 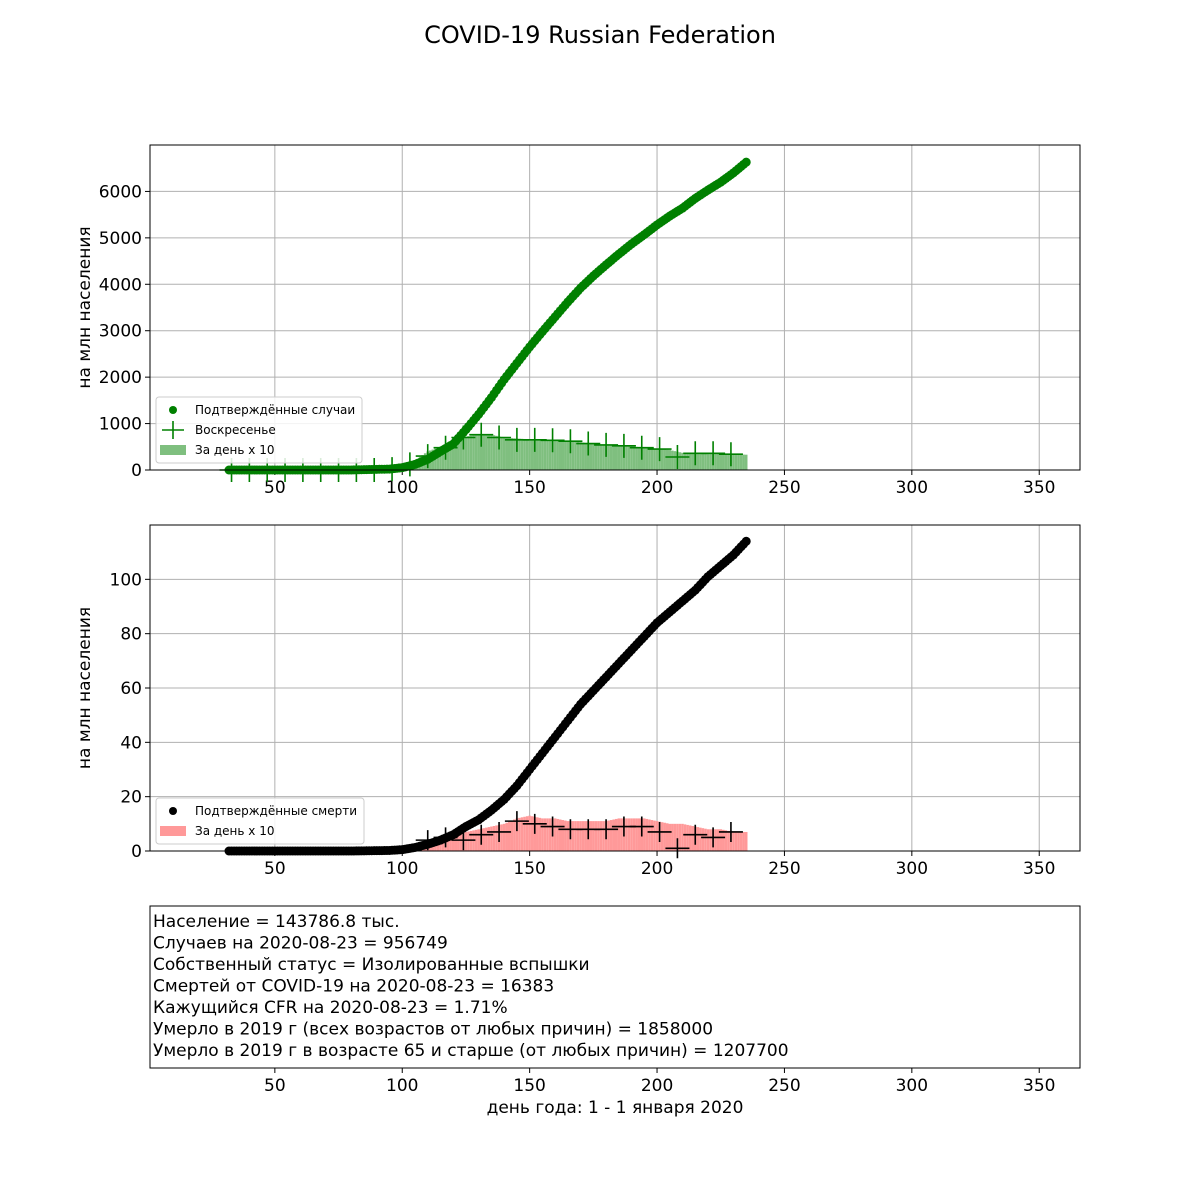 What do you see at coordinates (131, 689) in the screenshot?
I see `y-tick-label: 60` at bounding box center [131, 689].